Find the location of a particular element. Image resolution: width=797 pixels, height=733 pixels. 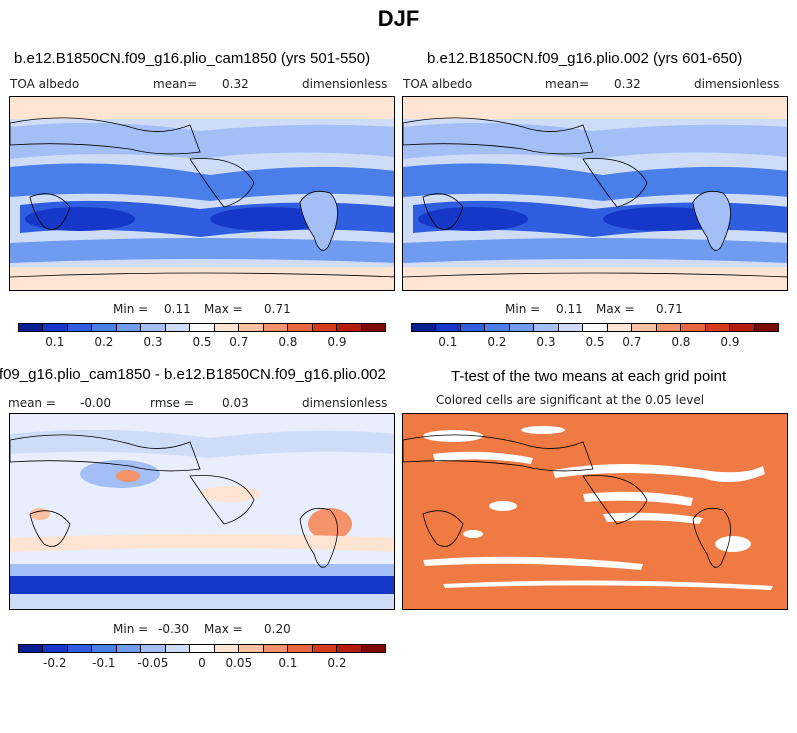

panel1-min-value: 0.11 is located at coordinates (177, 309).